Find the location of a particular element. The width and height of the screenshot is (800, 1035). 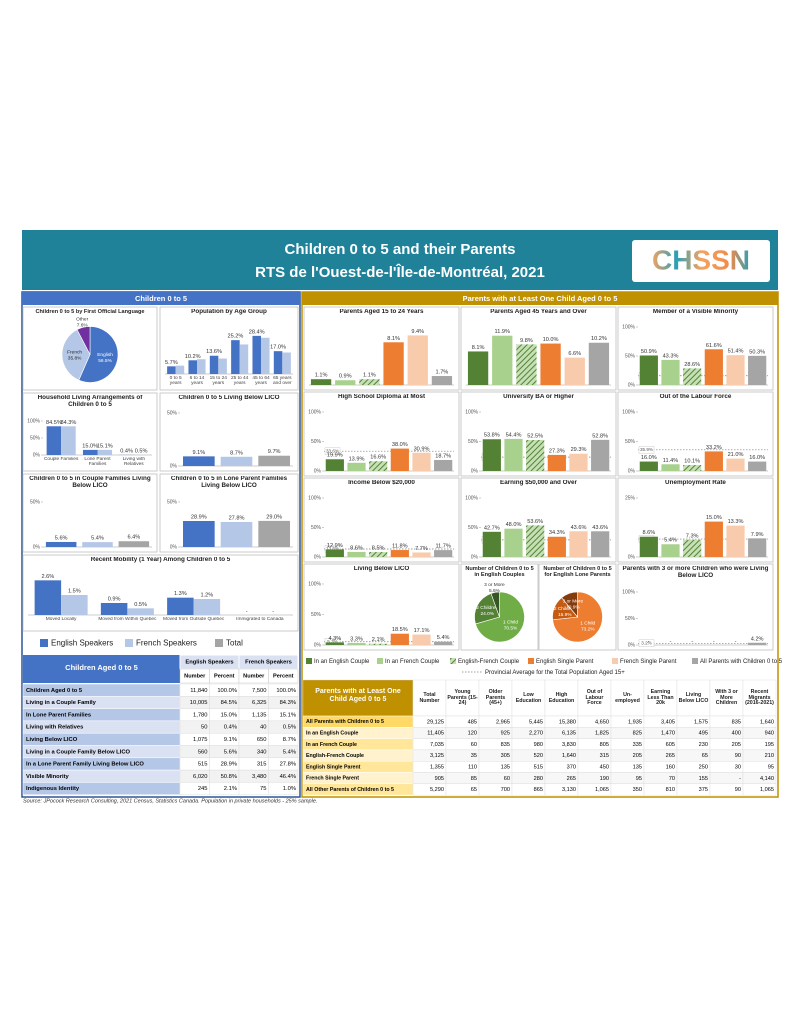

legend-label: English Single Parent is located at coordinates (565, 662).